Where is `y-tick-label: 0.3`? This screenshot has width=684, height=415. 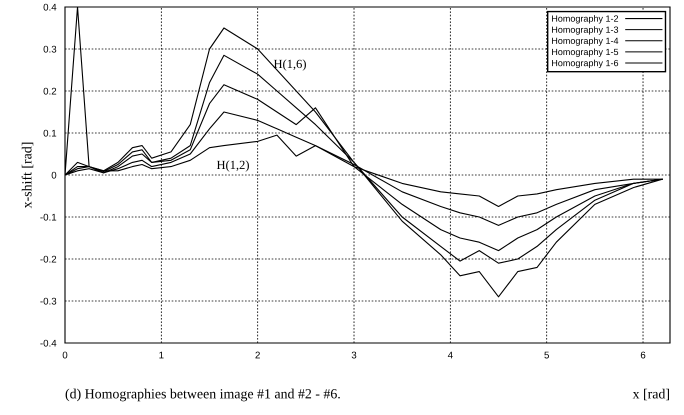
y-tick-label: 0.3 is located at coordinates (50, 49).